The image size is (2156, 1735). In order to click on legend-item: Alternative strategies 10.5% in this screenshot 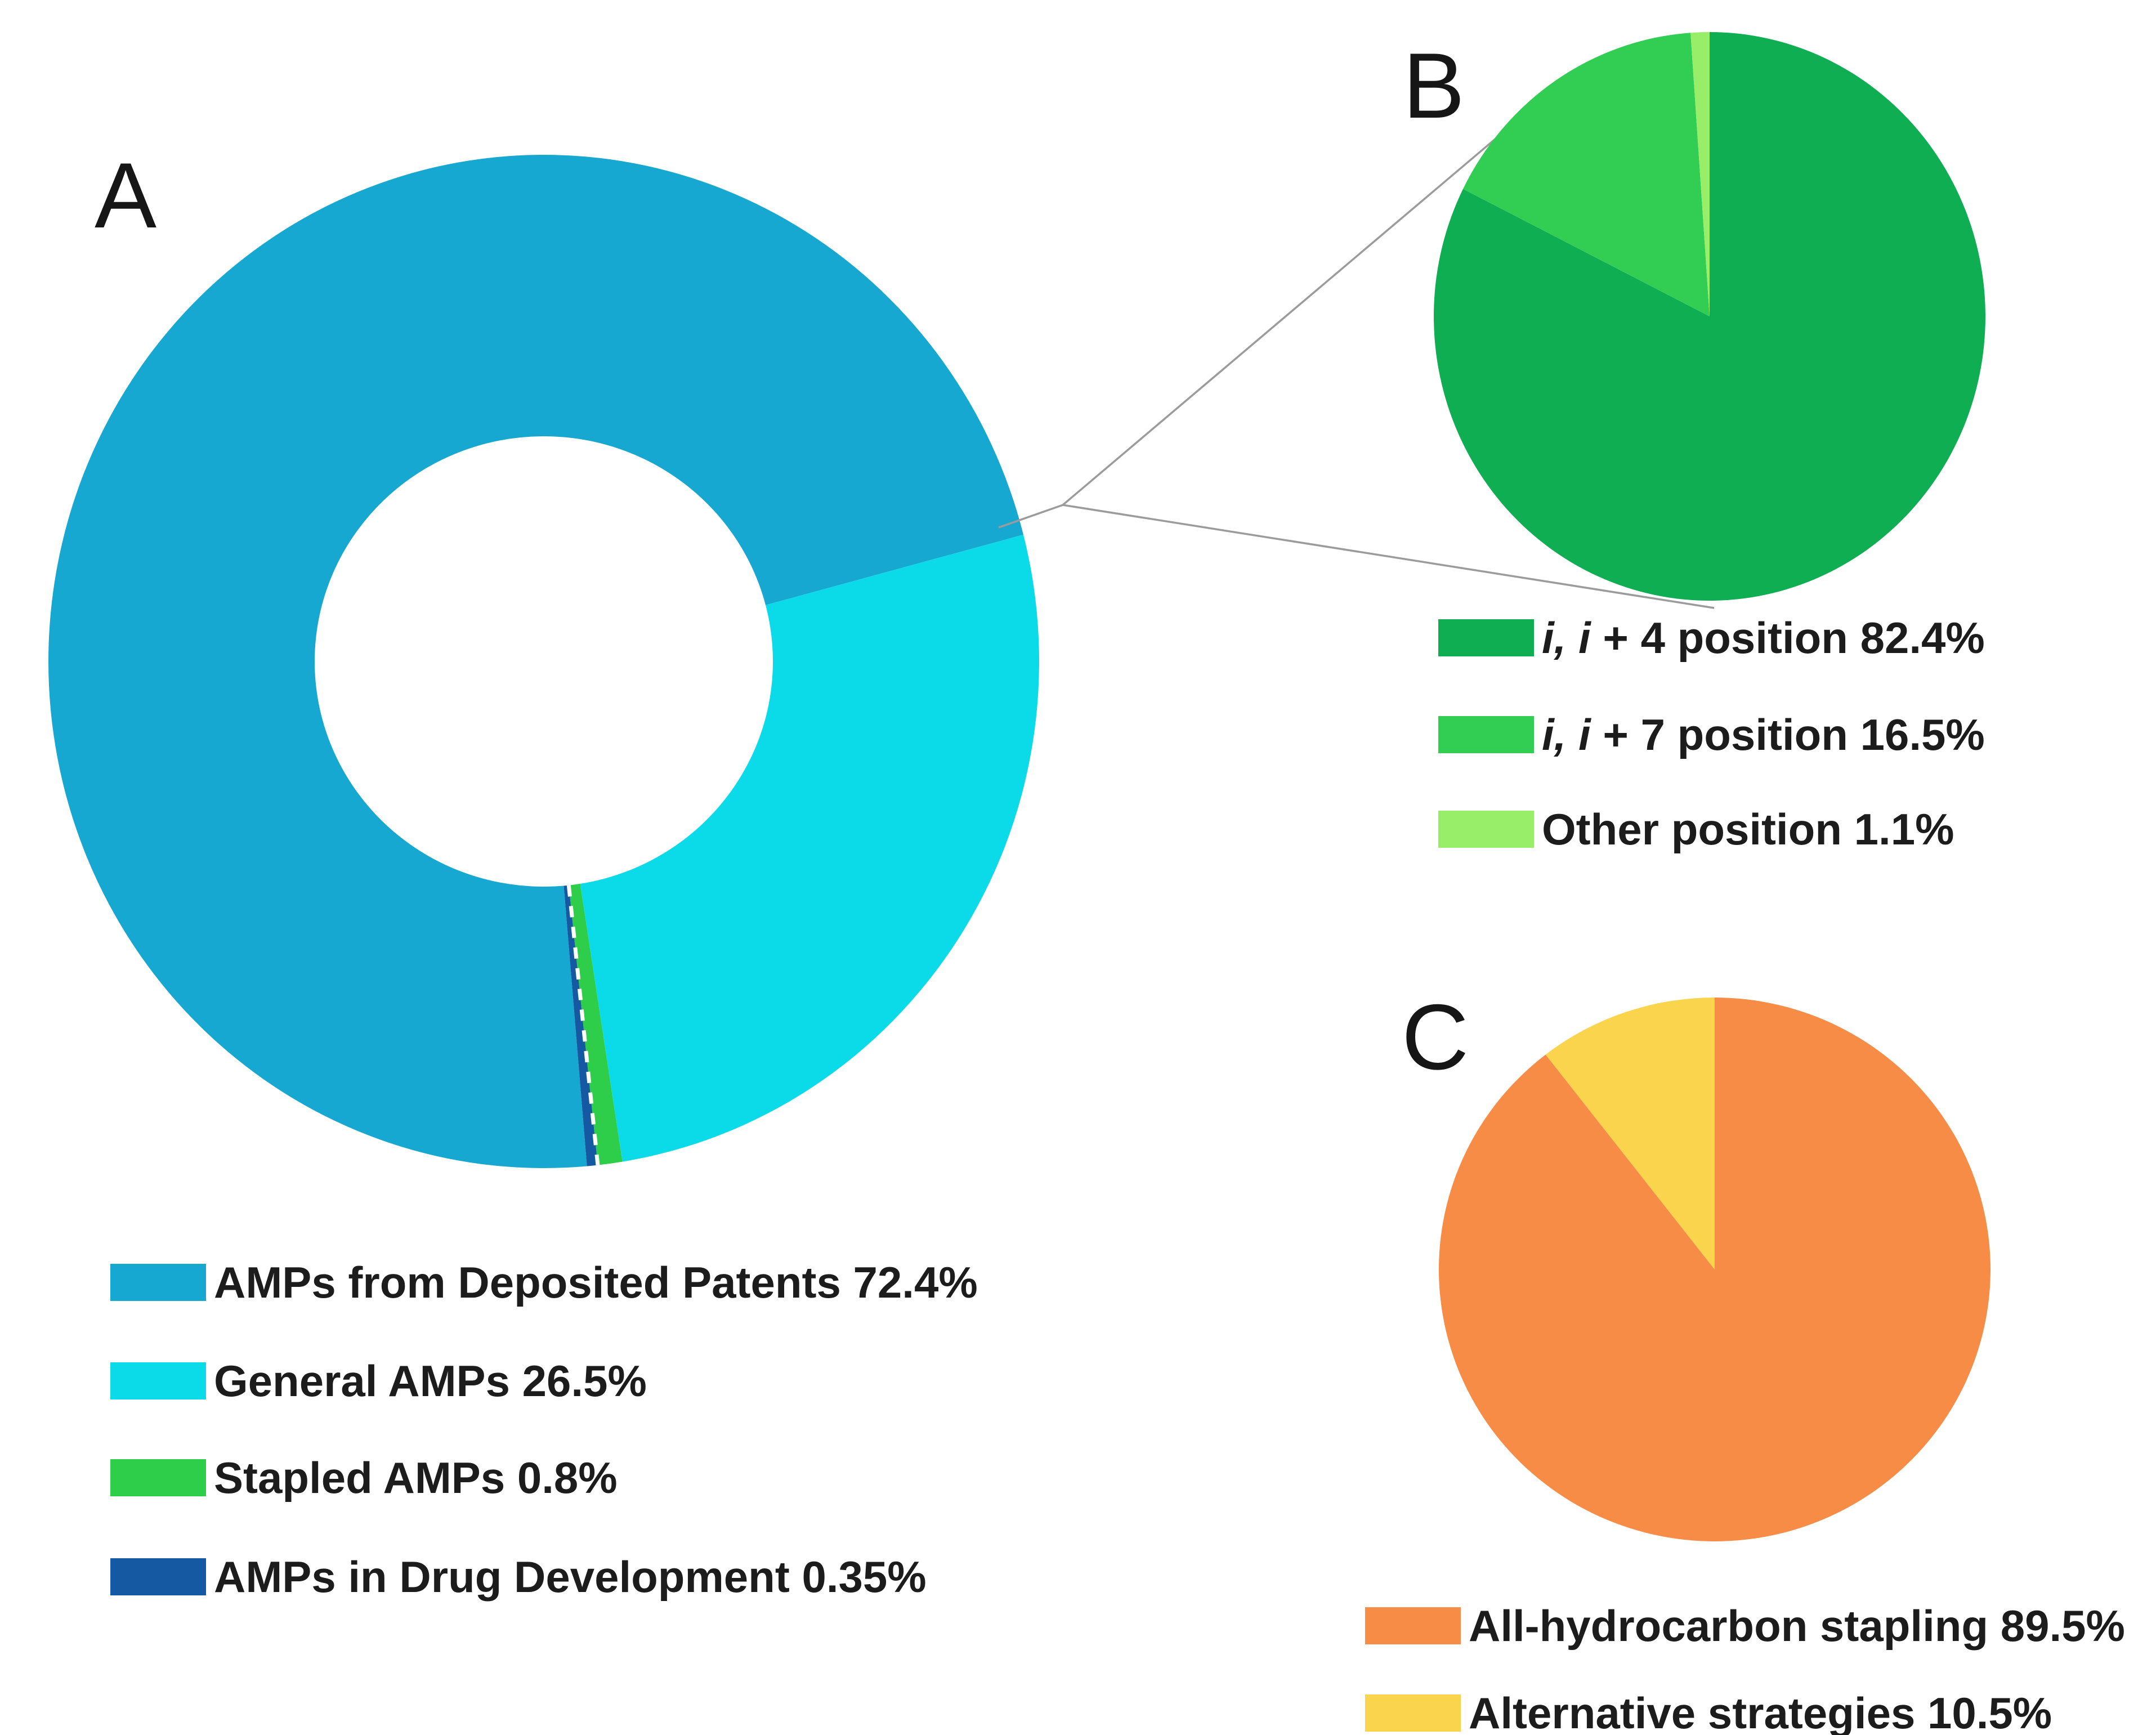, I will do `click(1708, 1711)`.